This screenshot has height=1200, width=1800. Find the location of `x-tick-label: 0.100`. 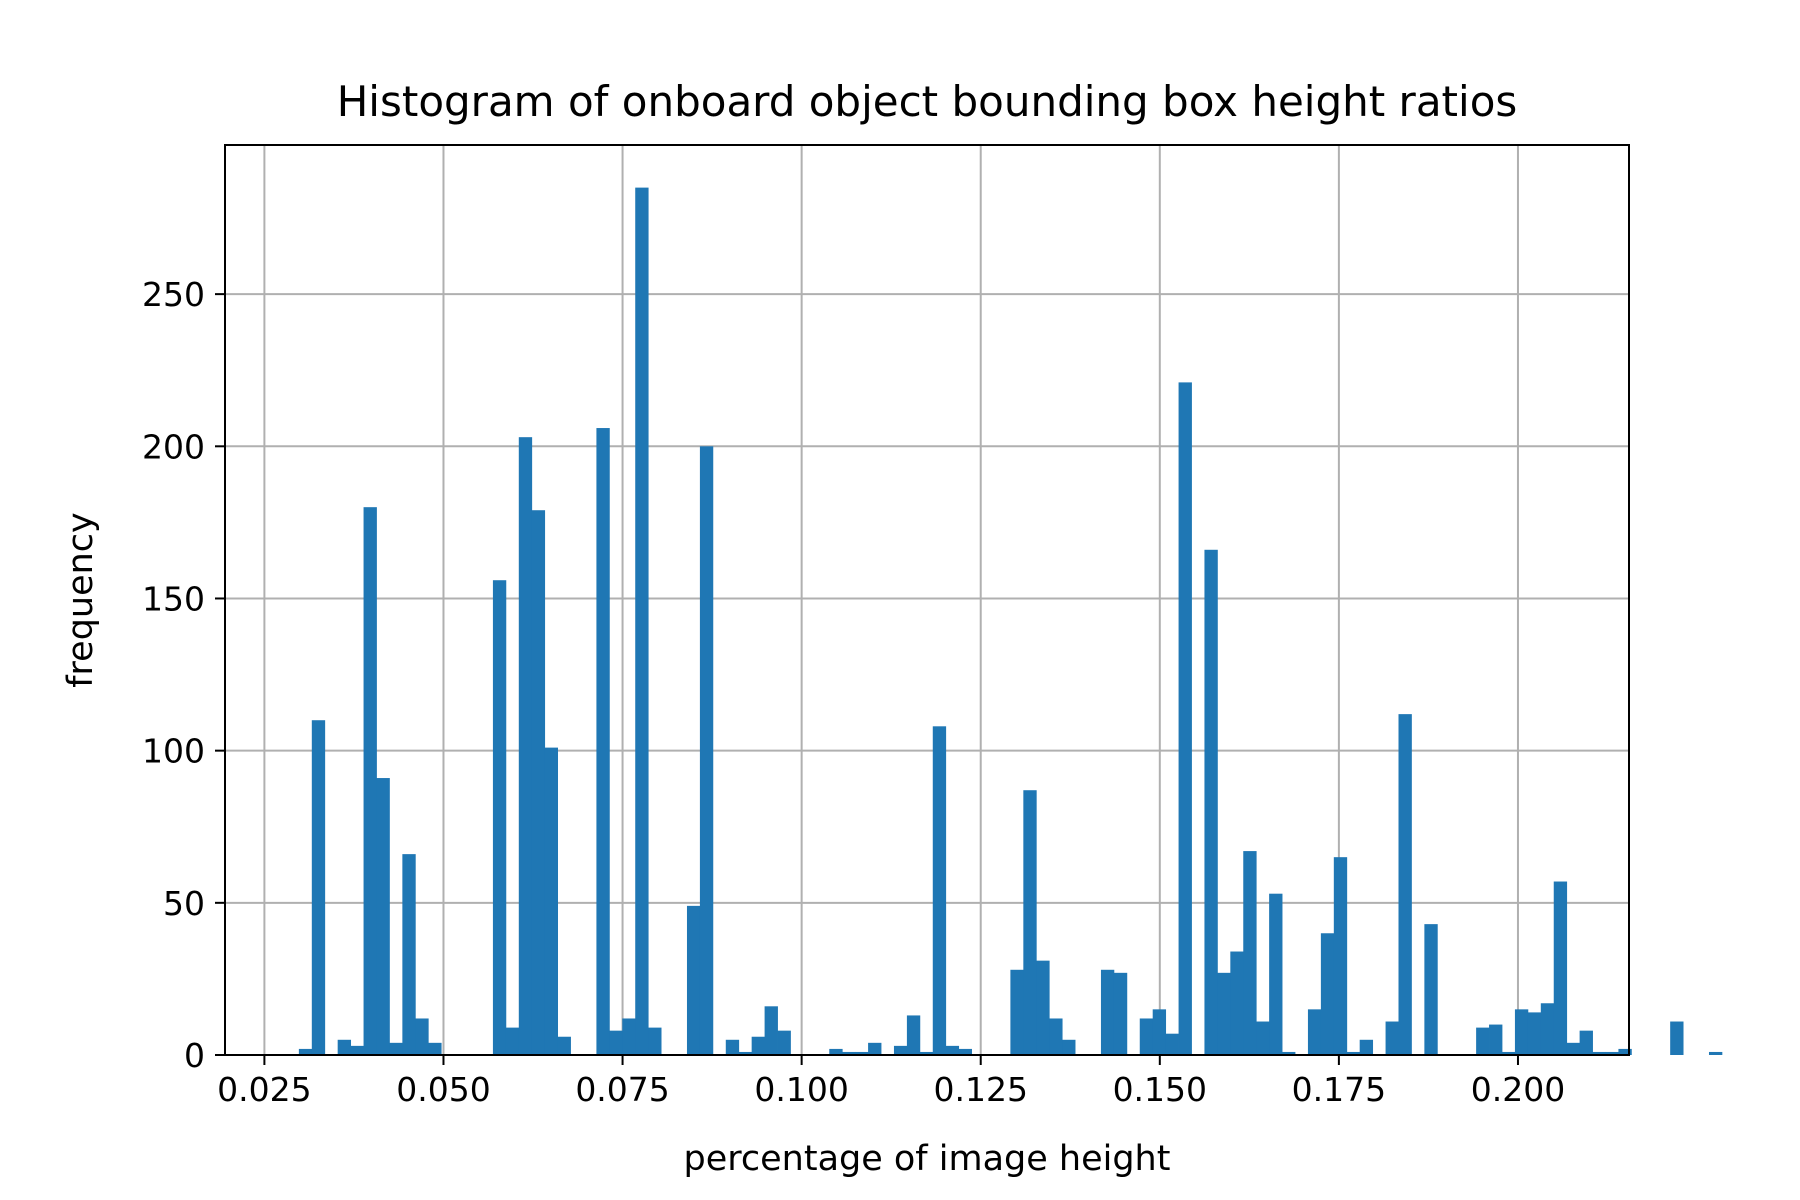

x-tick-label: 0.100 is located at coordinates (801, 1089).